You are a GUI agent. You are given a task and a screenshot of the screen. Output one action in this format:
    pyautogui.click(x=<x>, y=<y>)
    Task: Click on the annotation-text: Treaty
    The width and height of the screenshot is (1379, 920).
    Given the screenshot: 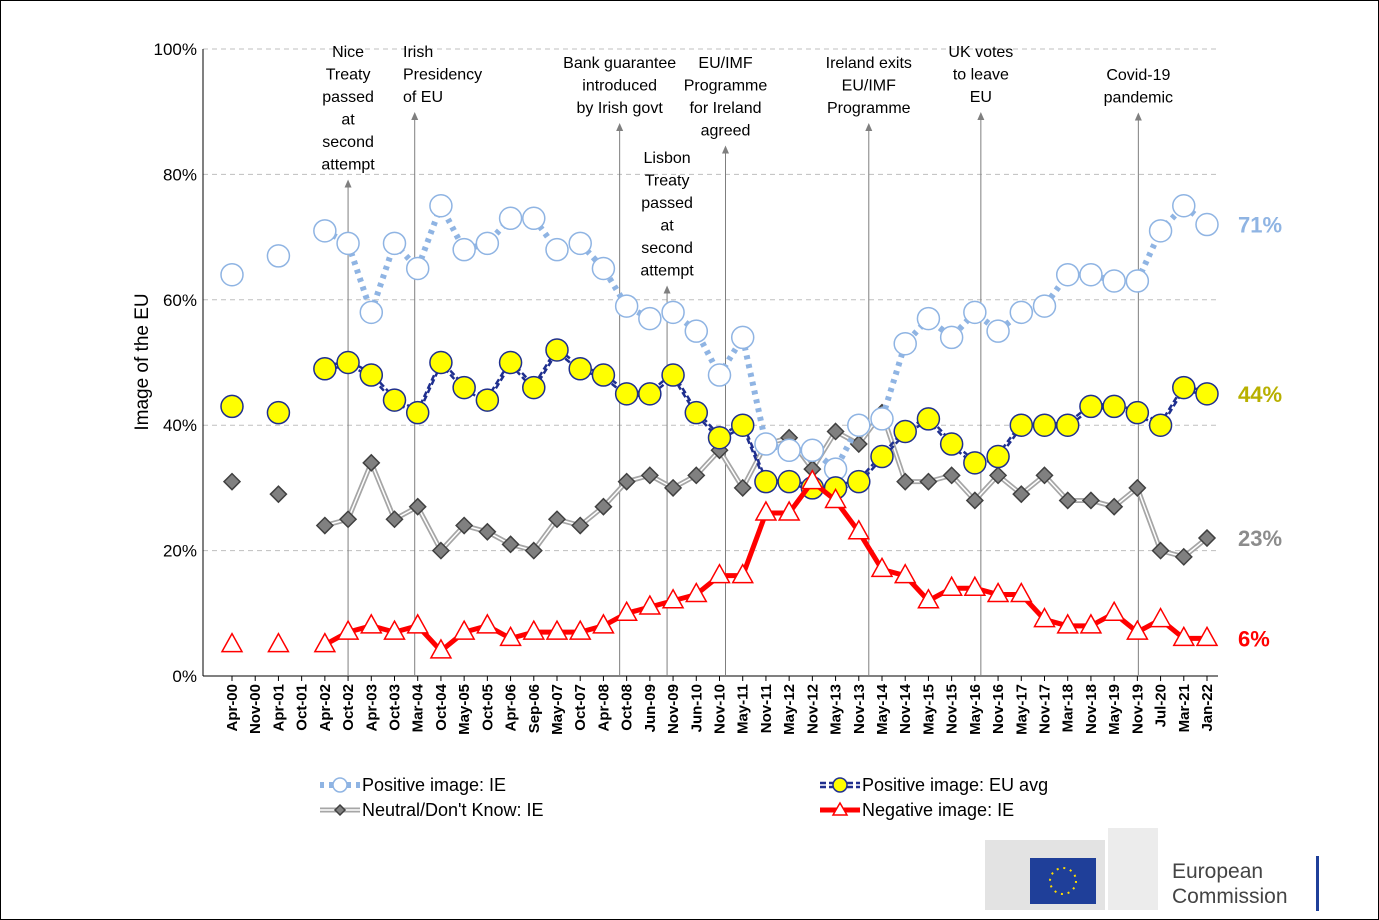 What is the action you would take?
    pyautogui.click(x=667, y=181)
    